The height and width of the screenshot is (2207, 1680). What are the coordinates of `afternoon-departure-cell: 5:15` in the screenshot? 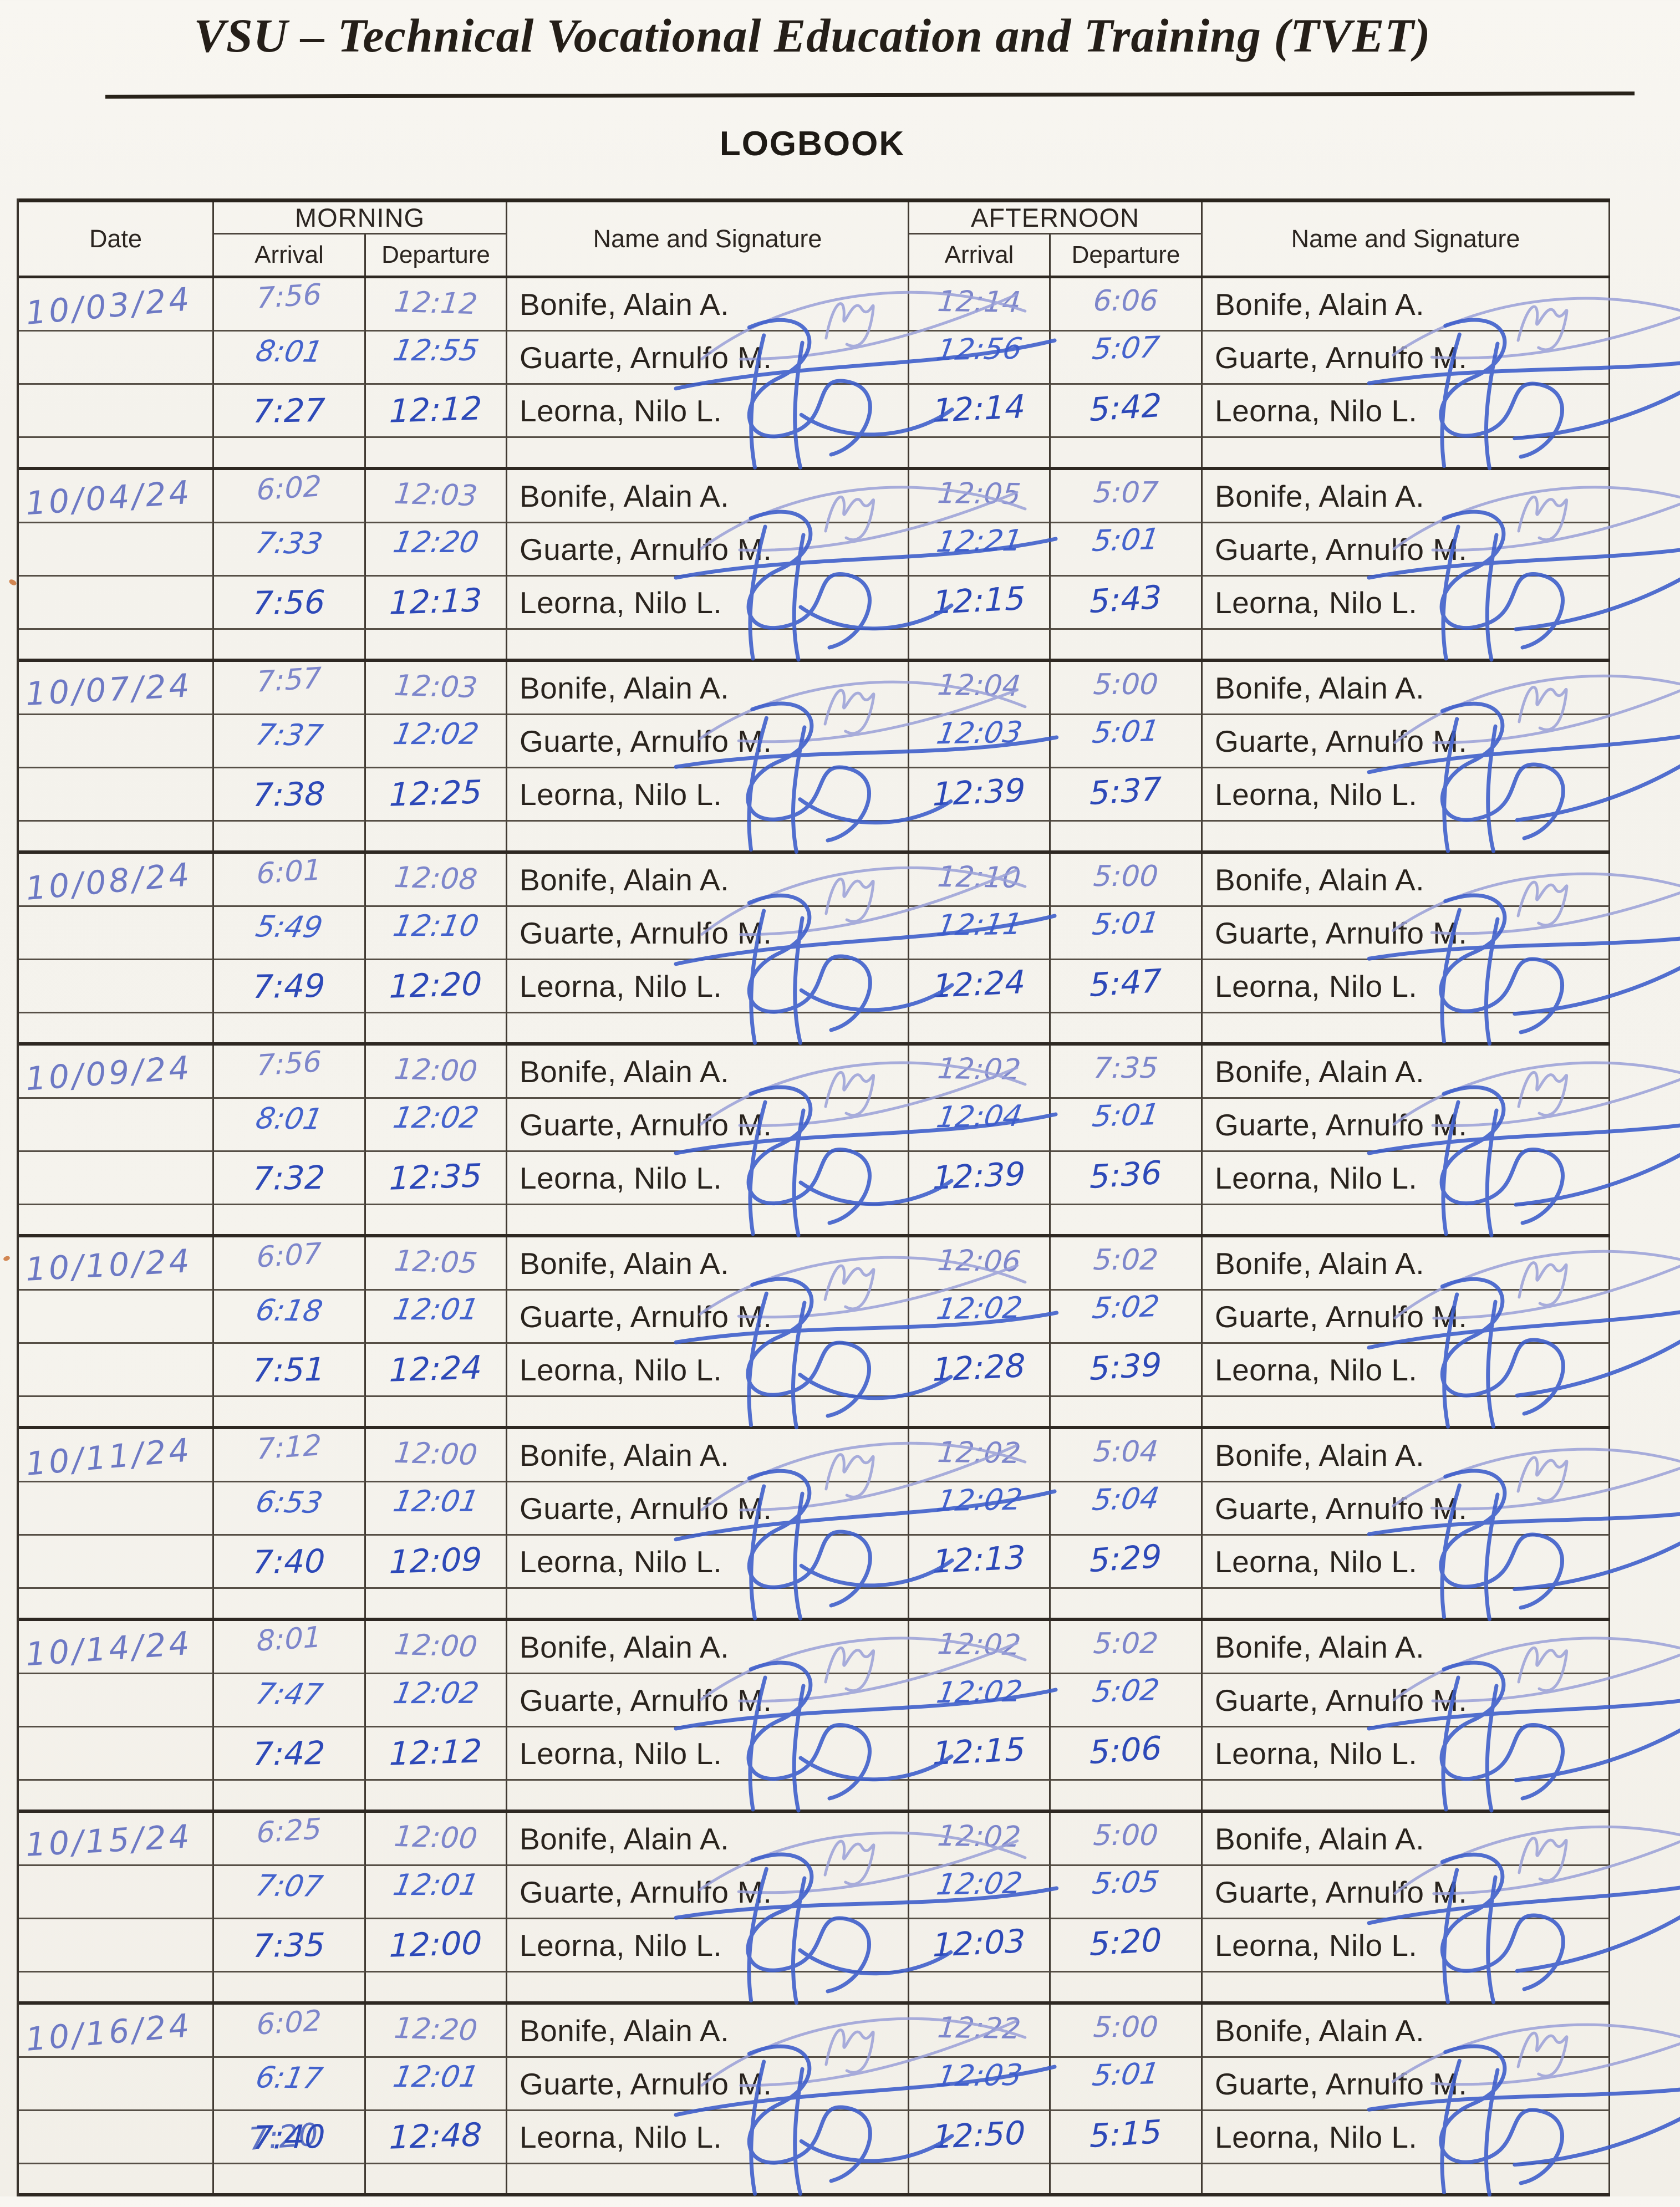 It's located at (1127, 2137).